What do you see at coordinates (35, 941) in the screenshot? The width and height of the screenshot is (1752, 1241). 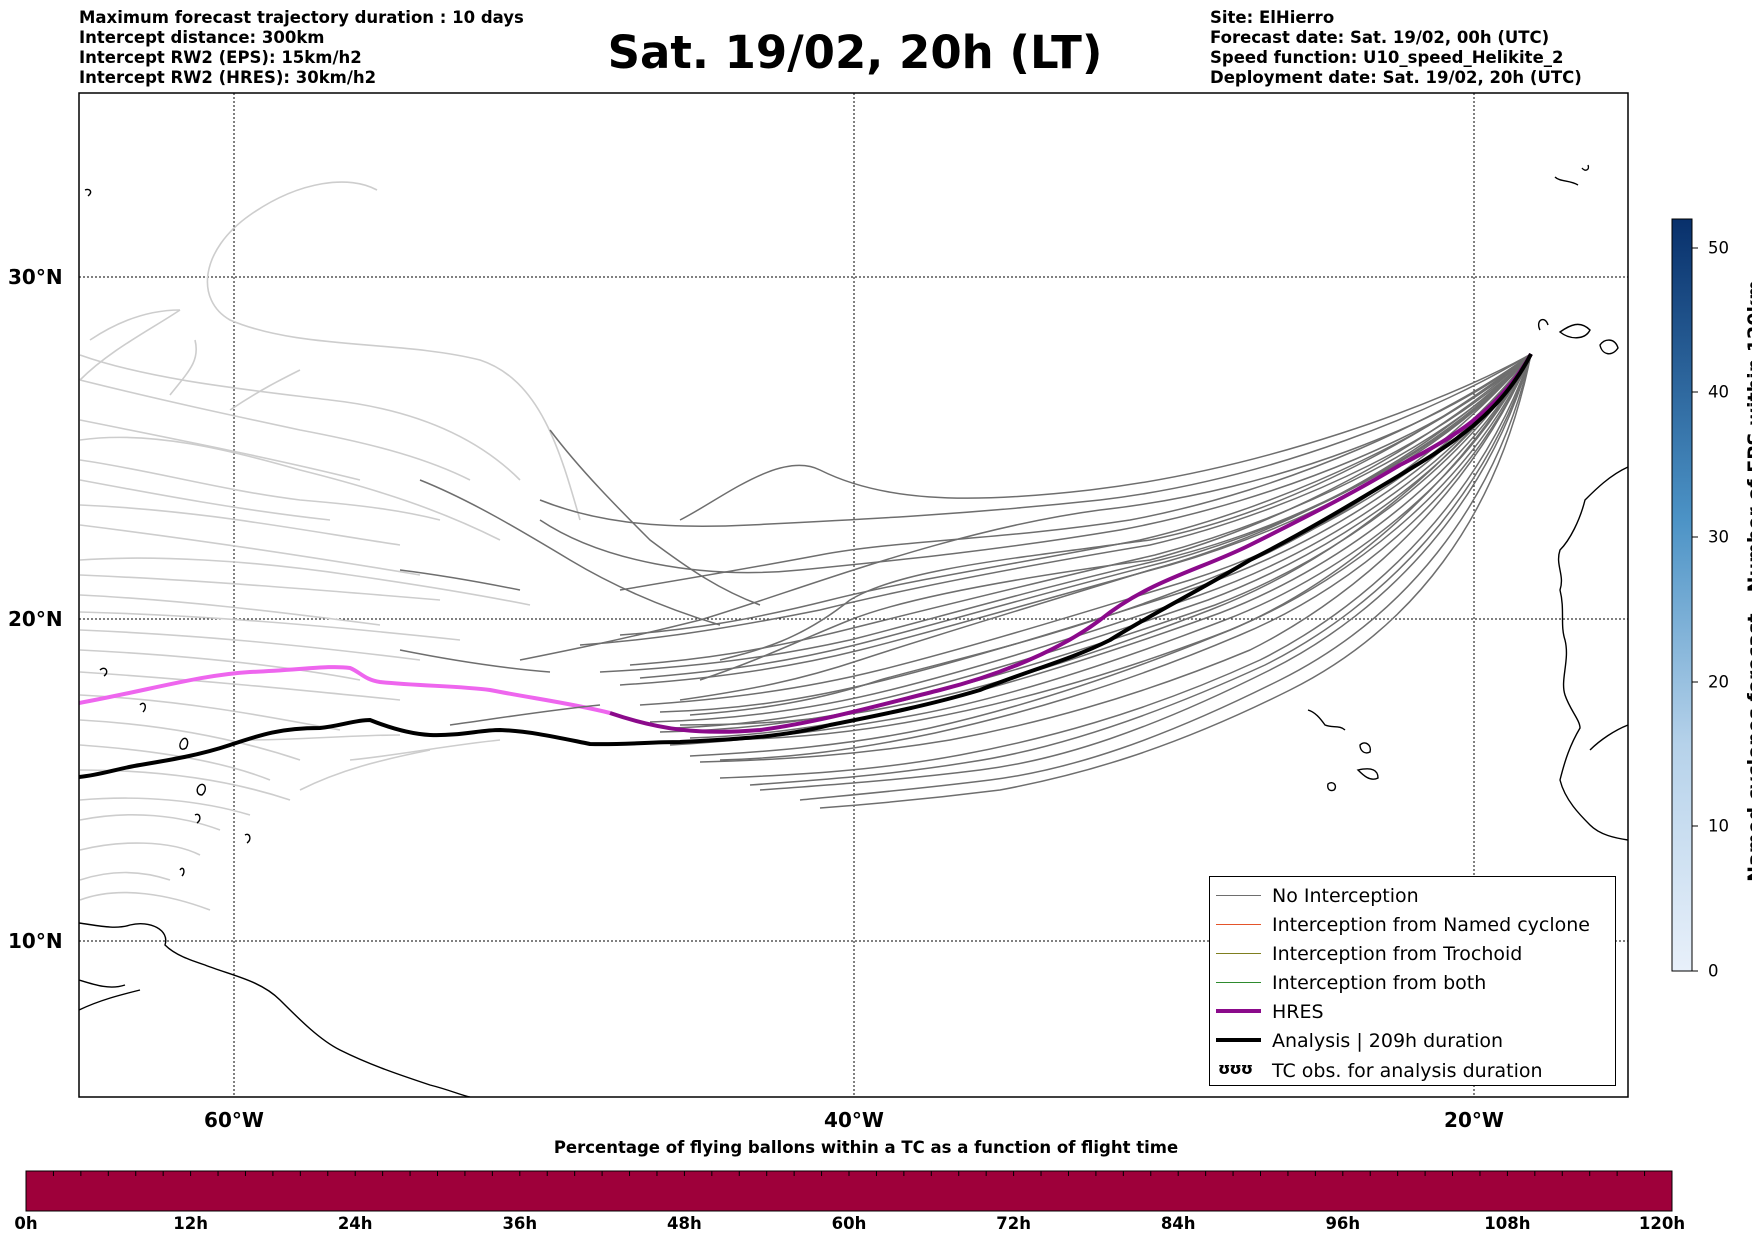 I see `lat-label-10n: 10°N` at bounding box center [35, 941].